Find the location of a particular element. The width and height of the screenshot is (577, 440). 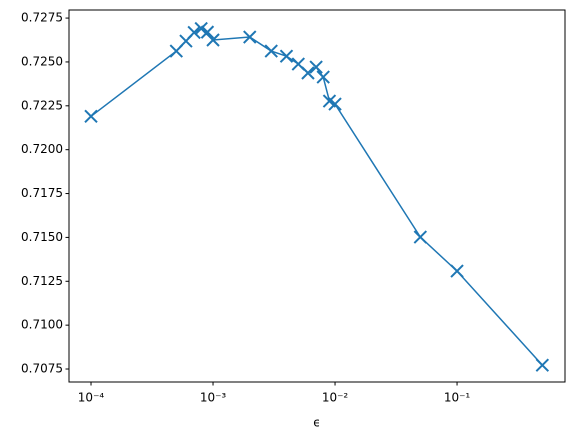

y-tick-label: 0.7100 is located at coordinates (42, 325).